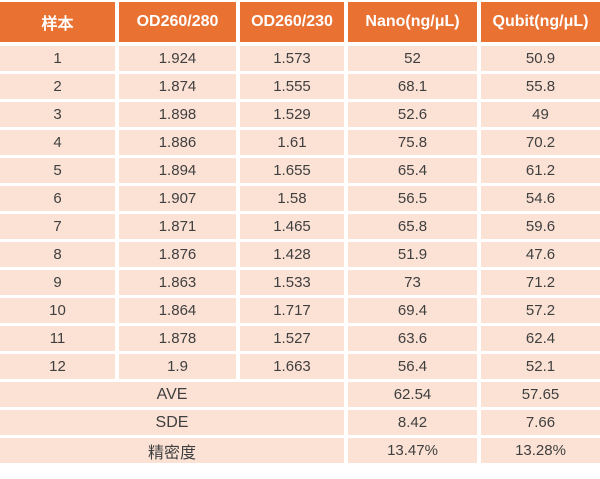 Image resolution: width=600 pixels, height=479 pixels. I want to click on qubit-cell: 59.6, so click(540, 228).